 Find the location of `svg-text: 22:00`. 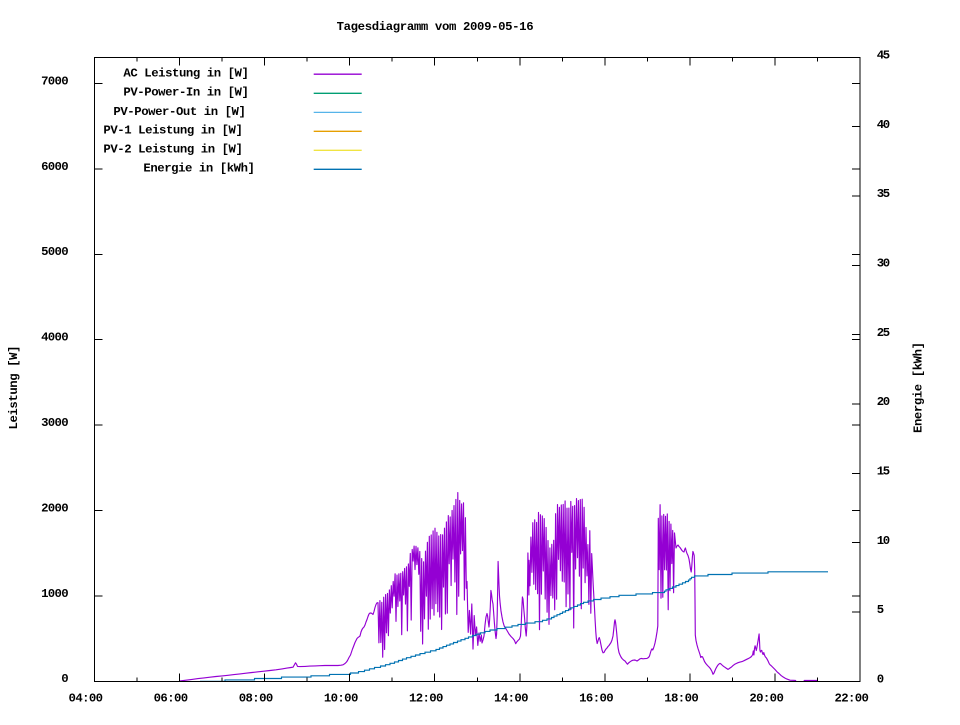

svg-text: 22:00 is located at coordinates (851, 699).